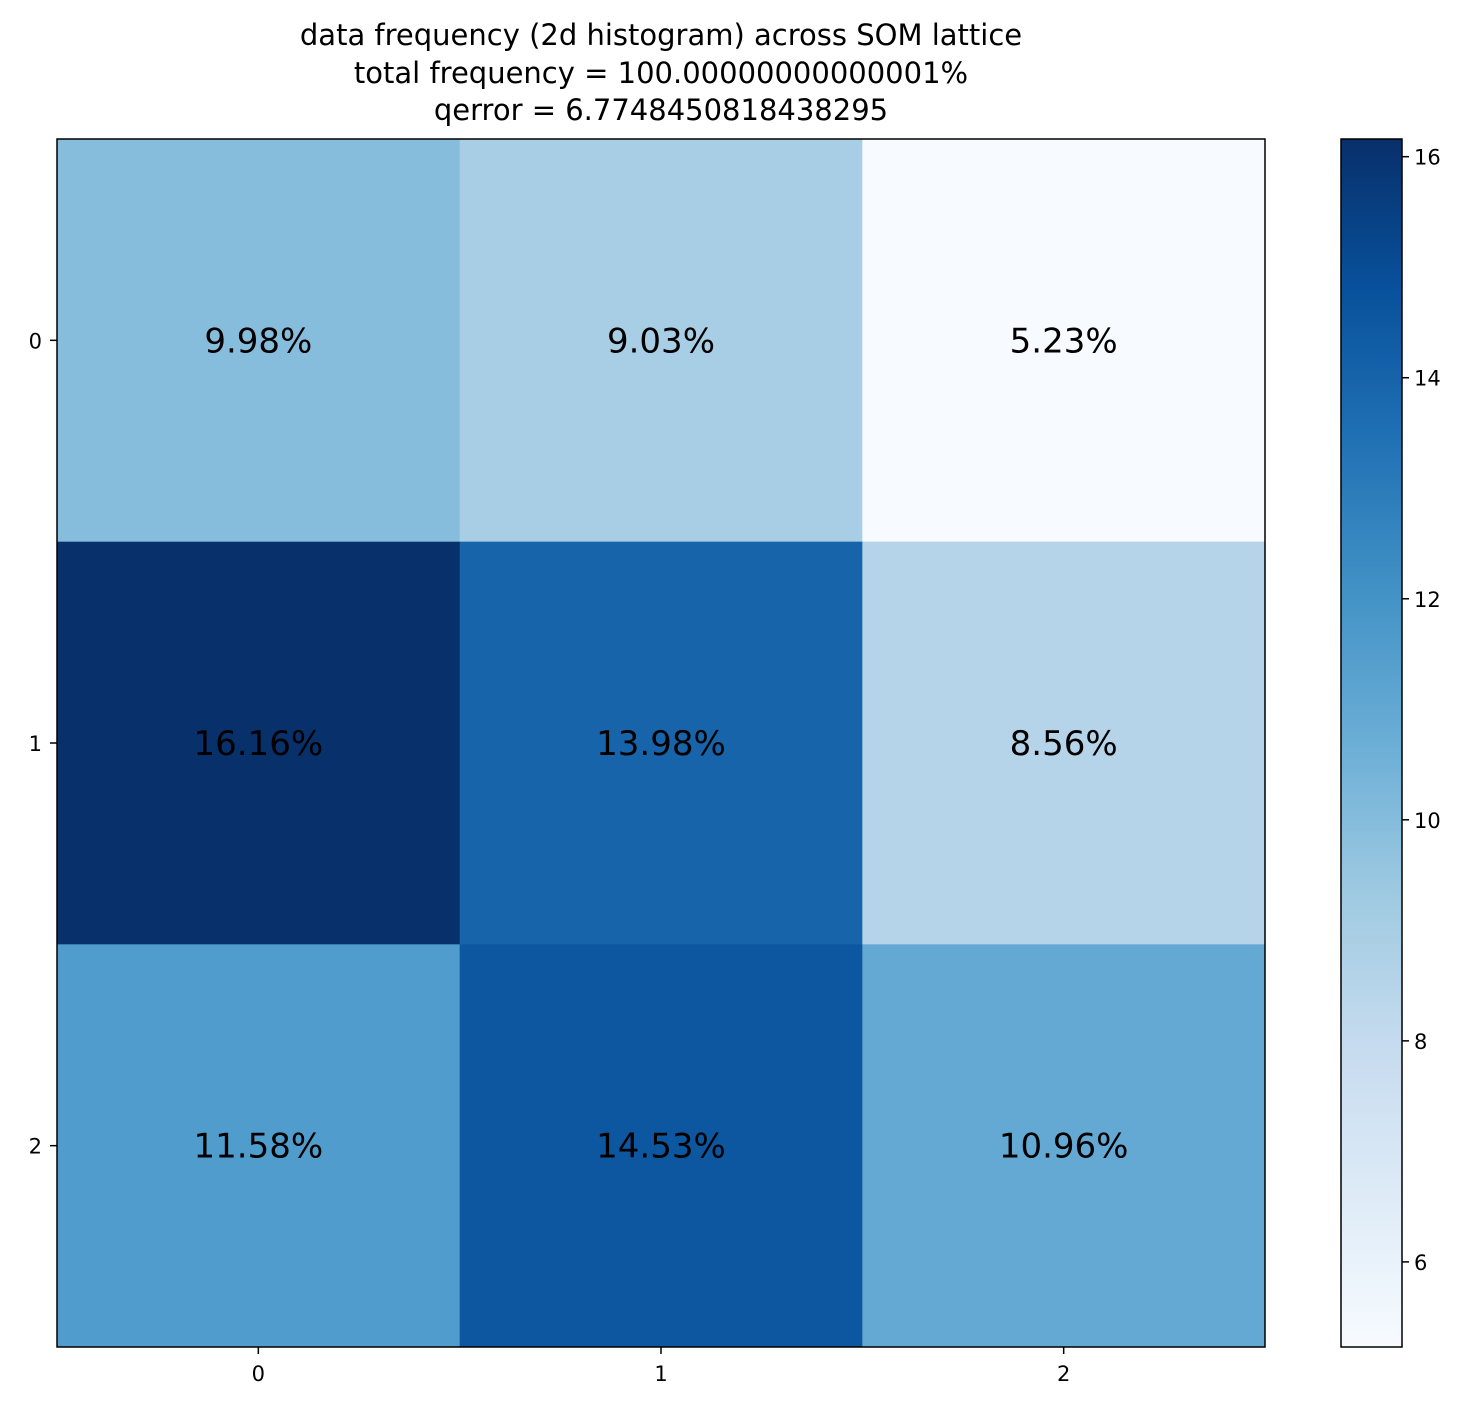 Image resolution: width=1477 pixels, height=1414 pixels. I want to click on cell-label-r2-c0: 11.58%, so click(259, 1147).